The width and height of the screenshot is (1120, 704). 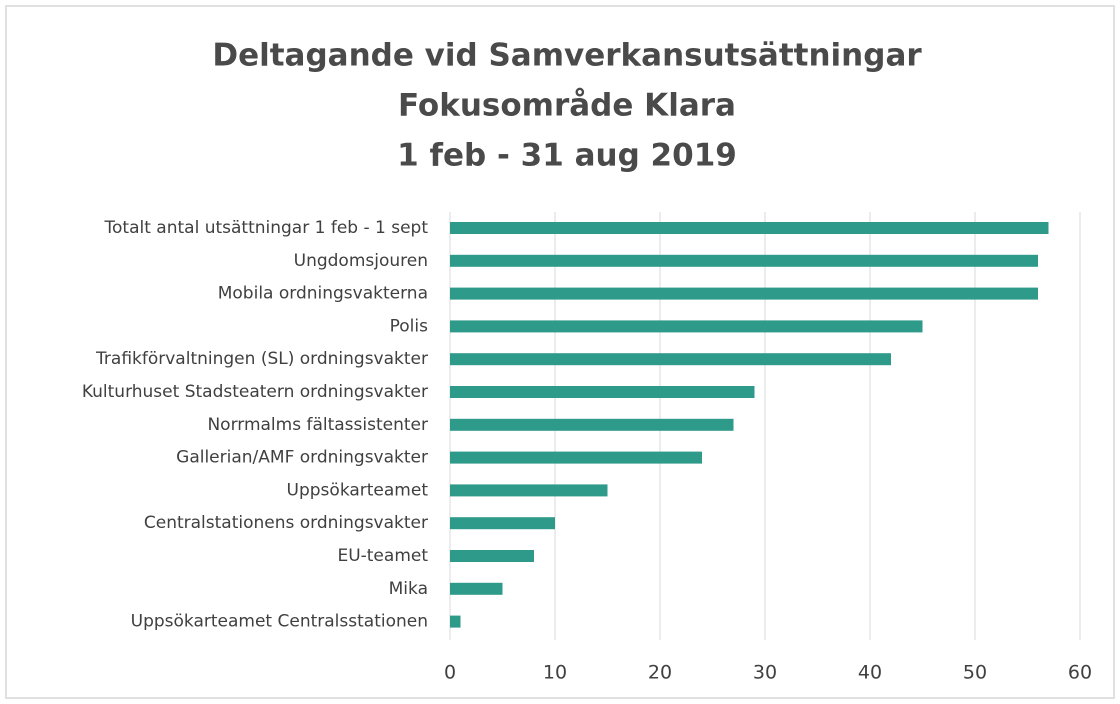 I want to click on y-tick-label: Polis, so click(x=409, y=326).